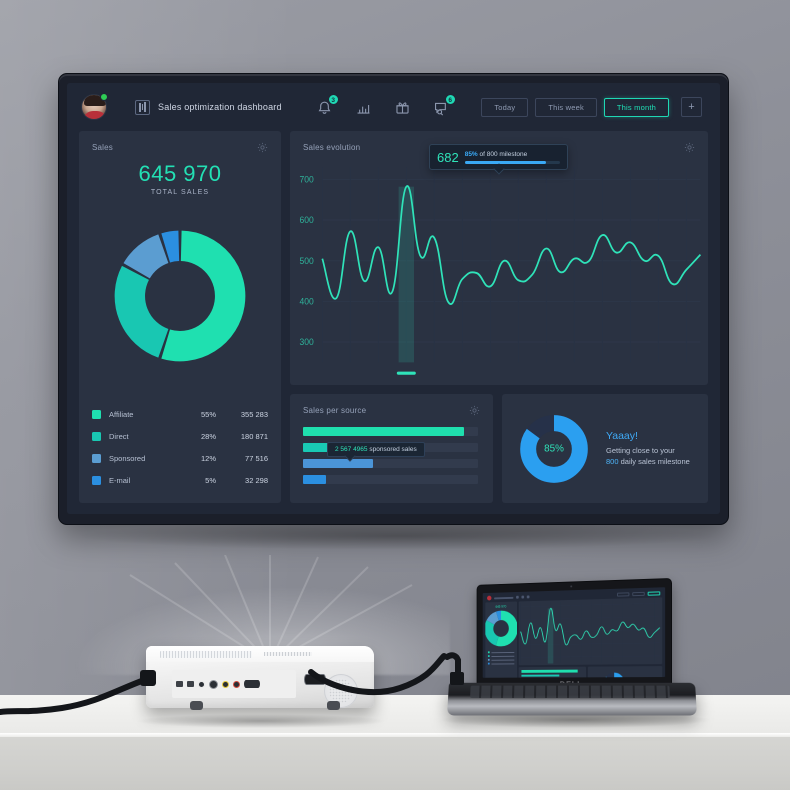 Image resolution: width=790 pixels, height=790 pixels. Describe the element at coordinates (119, 436) in the screenshot. I see `legend-name: Direct` at that location.